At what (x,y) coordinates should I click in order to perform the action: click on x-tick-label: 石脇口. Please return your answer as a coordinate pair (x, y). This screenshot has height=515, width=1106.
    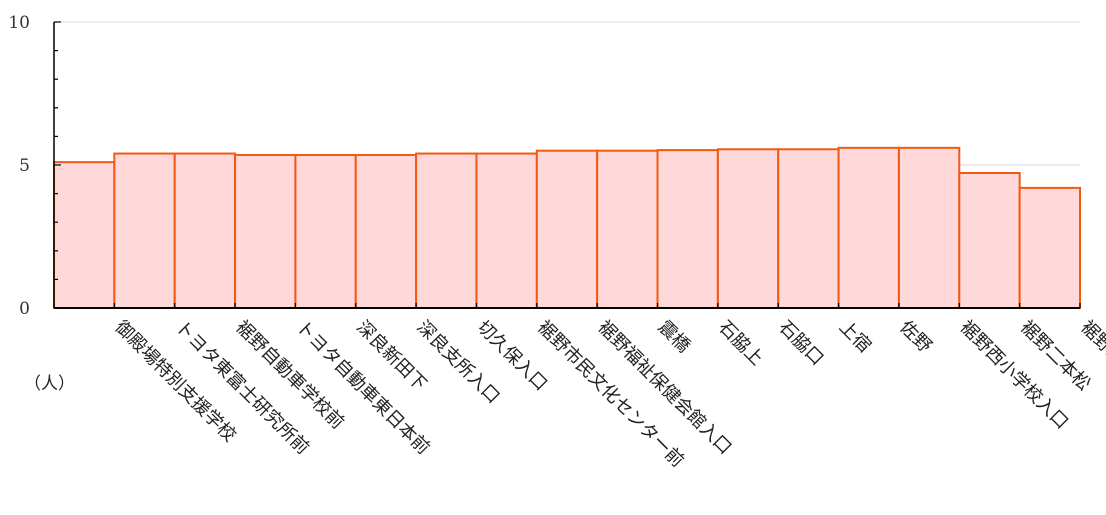
    Looking at the image, I should click on (801, 343).